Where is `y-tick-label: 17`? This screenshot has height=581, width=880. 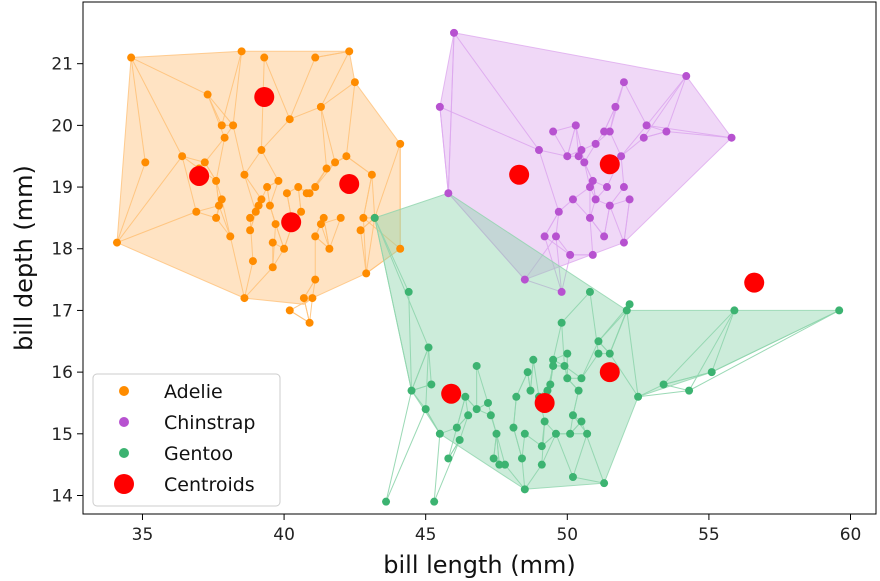
y-tick-label: 17 is located at coordinates (62, 311).